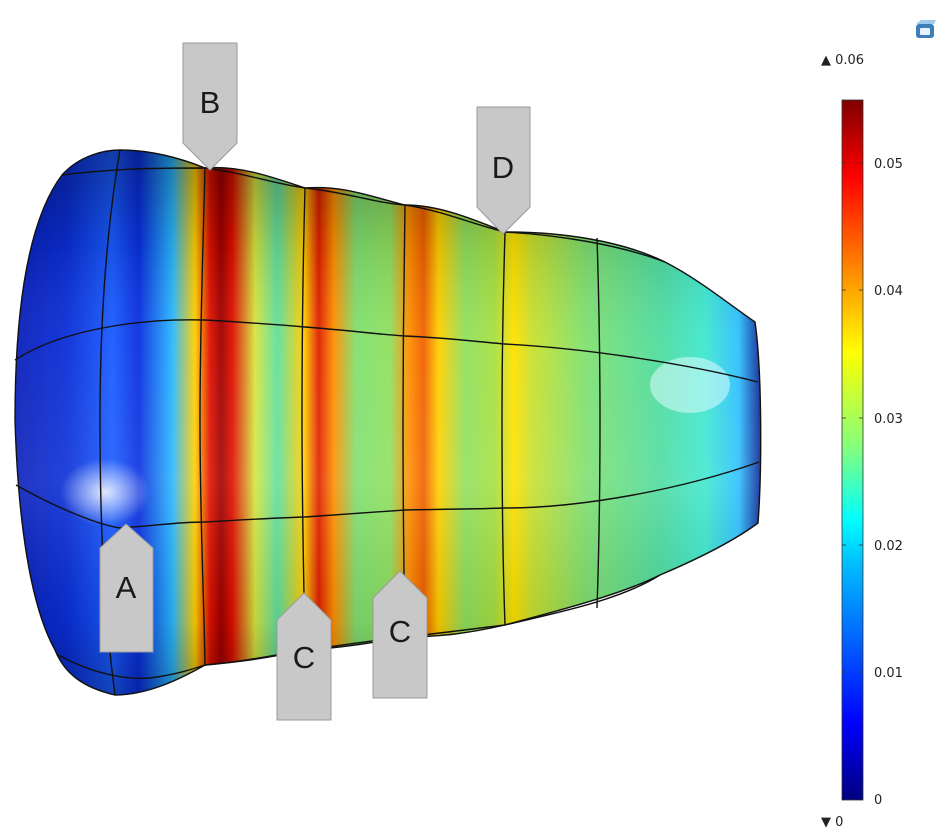  I want to click on marker-label: A, so click(126, 587).